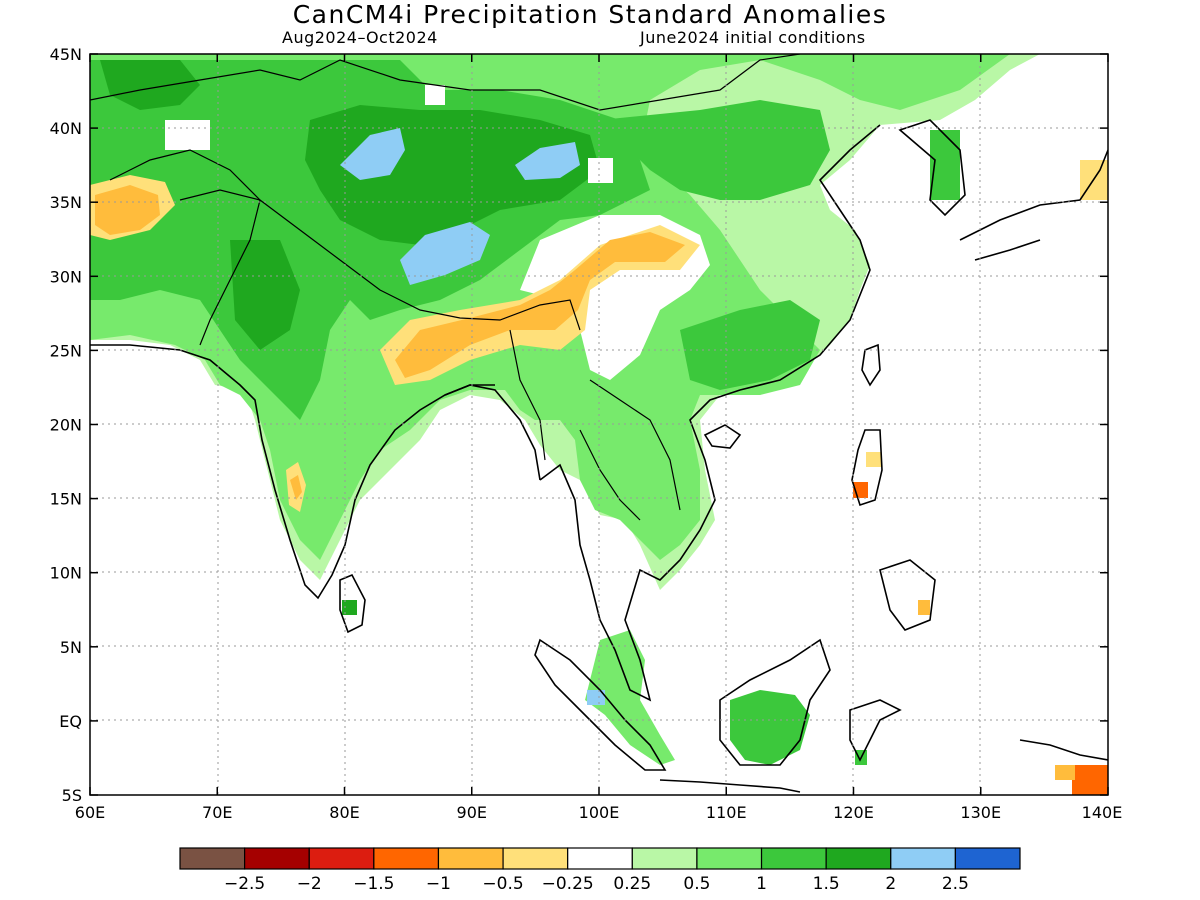 This screenshot has height=900, width=1200. What do you see at coordinates (265, 295) in the screenshot?
I see `anomaly-region-dark-green-india` at bounding box center [265, 295].